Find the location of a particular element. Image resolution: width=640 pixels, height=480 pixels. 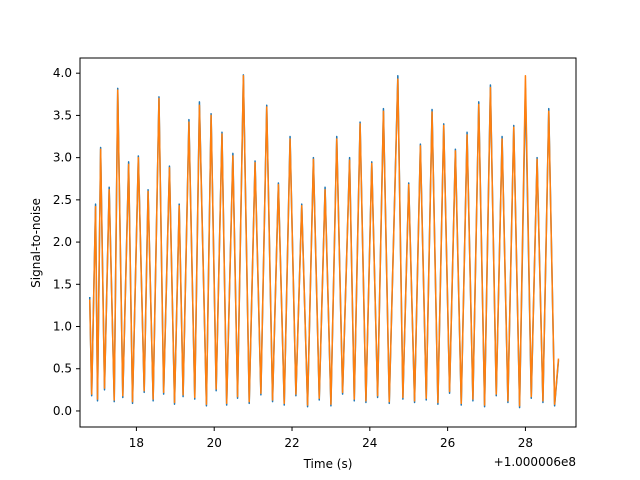

y-tick-label-4: 1.5 is located at coordinates (62, 284).